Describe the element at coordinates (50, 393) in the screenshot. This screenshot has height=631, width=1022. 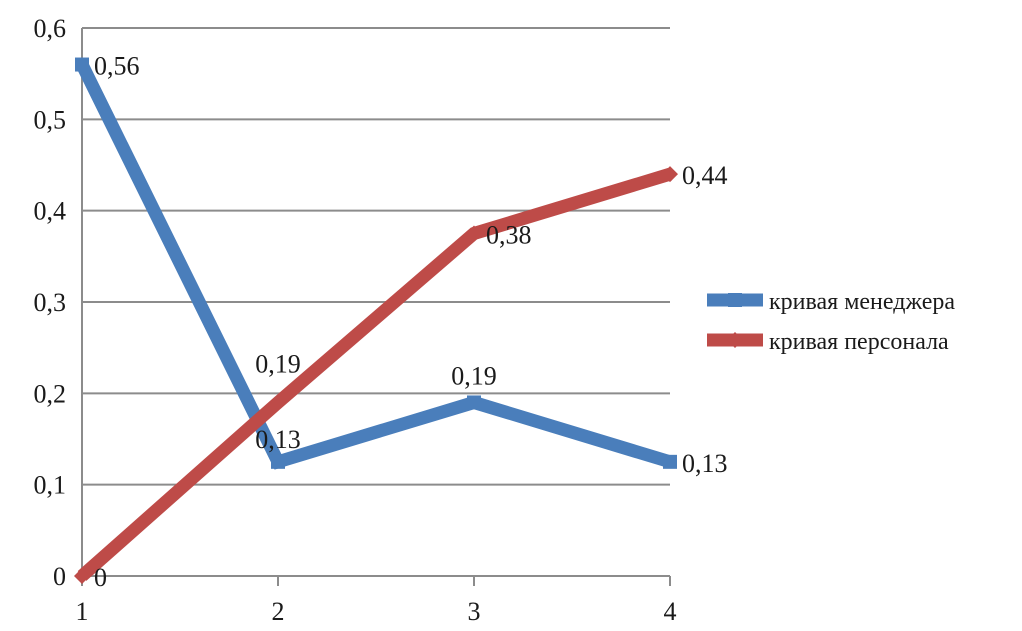
I see `y-tick-label: 0,2` at that location.